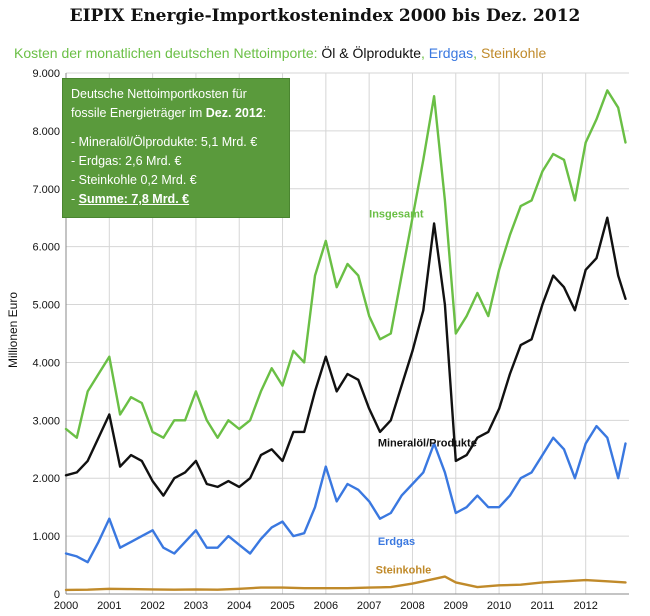 This screenshot has width=650, height=616. Describe the element at coordinates (46, 363) in the screenshot. I see `y-tick-label: 4.000` at that location.